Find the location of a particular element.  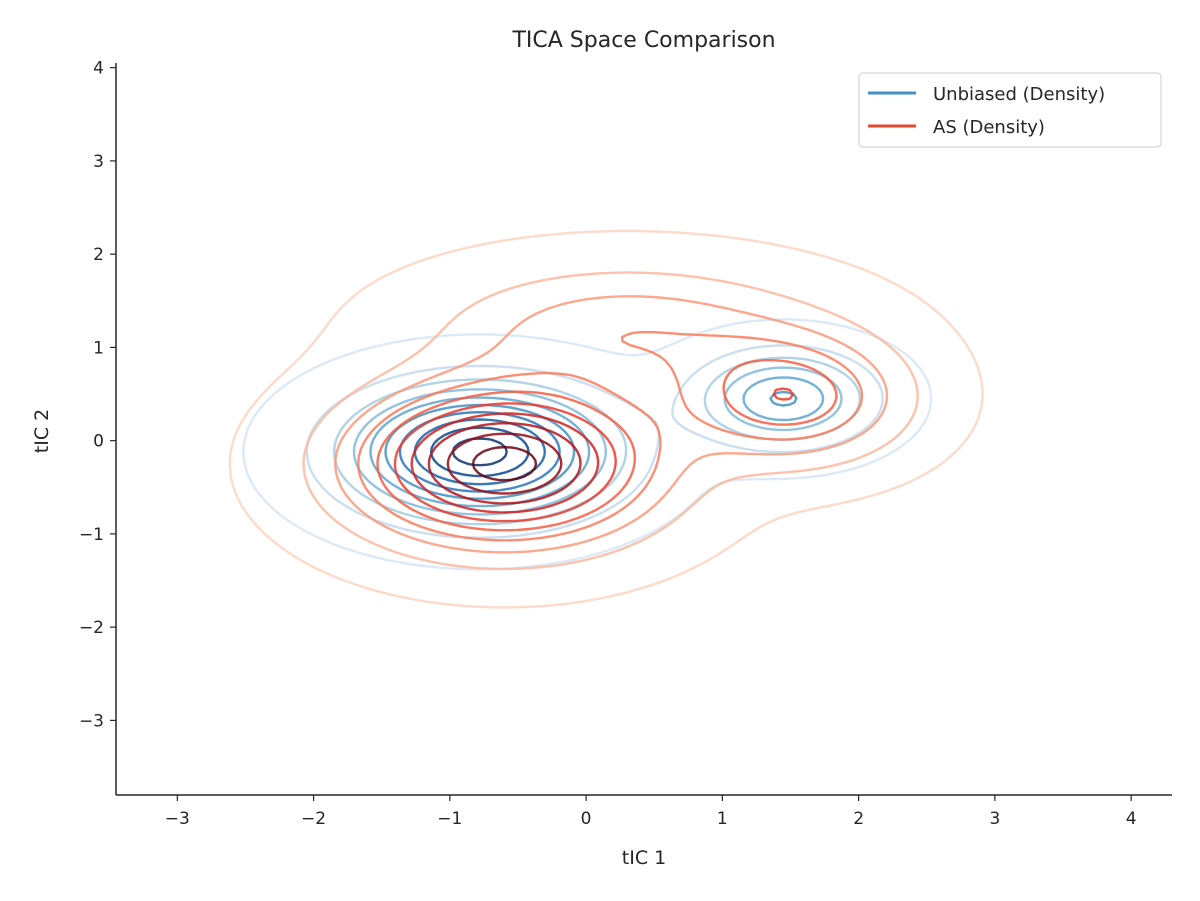

legend-frame is located at coordinates (1010, 110).